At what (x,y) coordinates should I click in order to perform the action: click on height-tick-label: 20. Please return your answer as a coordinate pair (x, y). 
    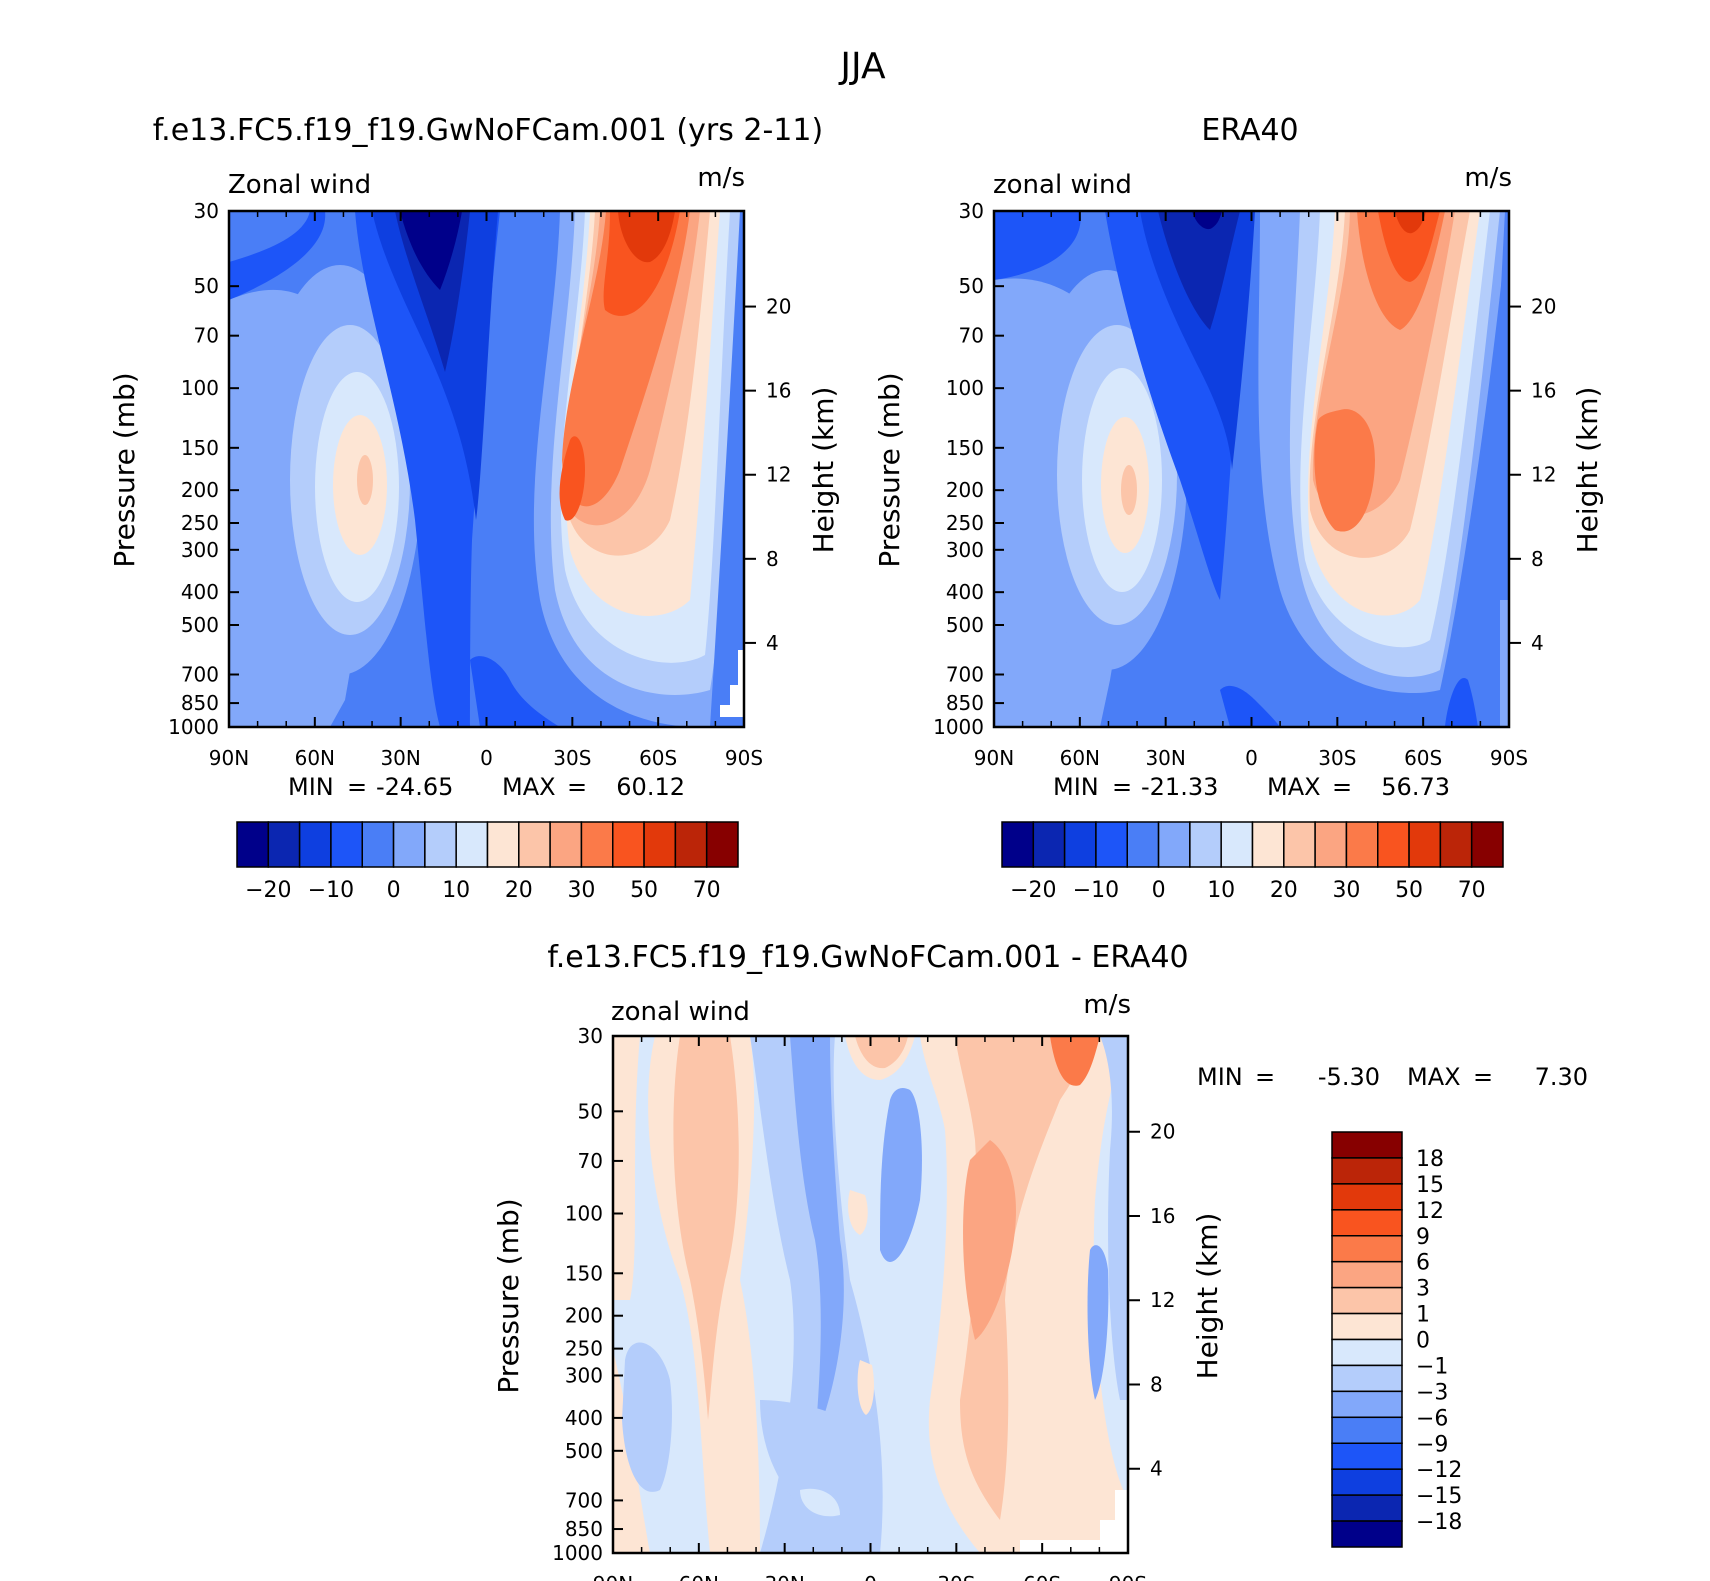
    Looking at the image, I should click on (1162, 1132).